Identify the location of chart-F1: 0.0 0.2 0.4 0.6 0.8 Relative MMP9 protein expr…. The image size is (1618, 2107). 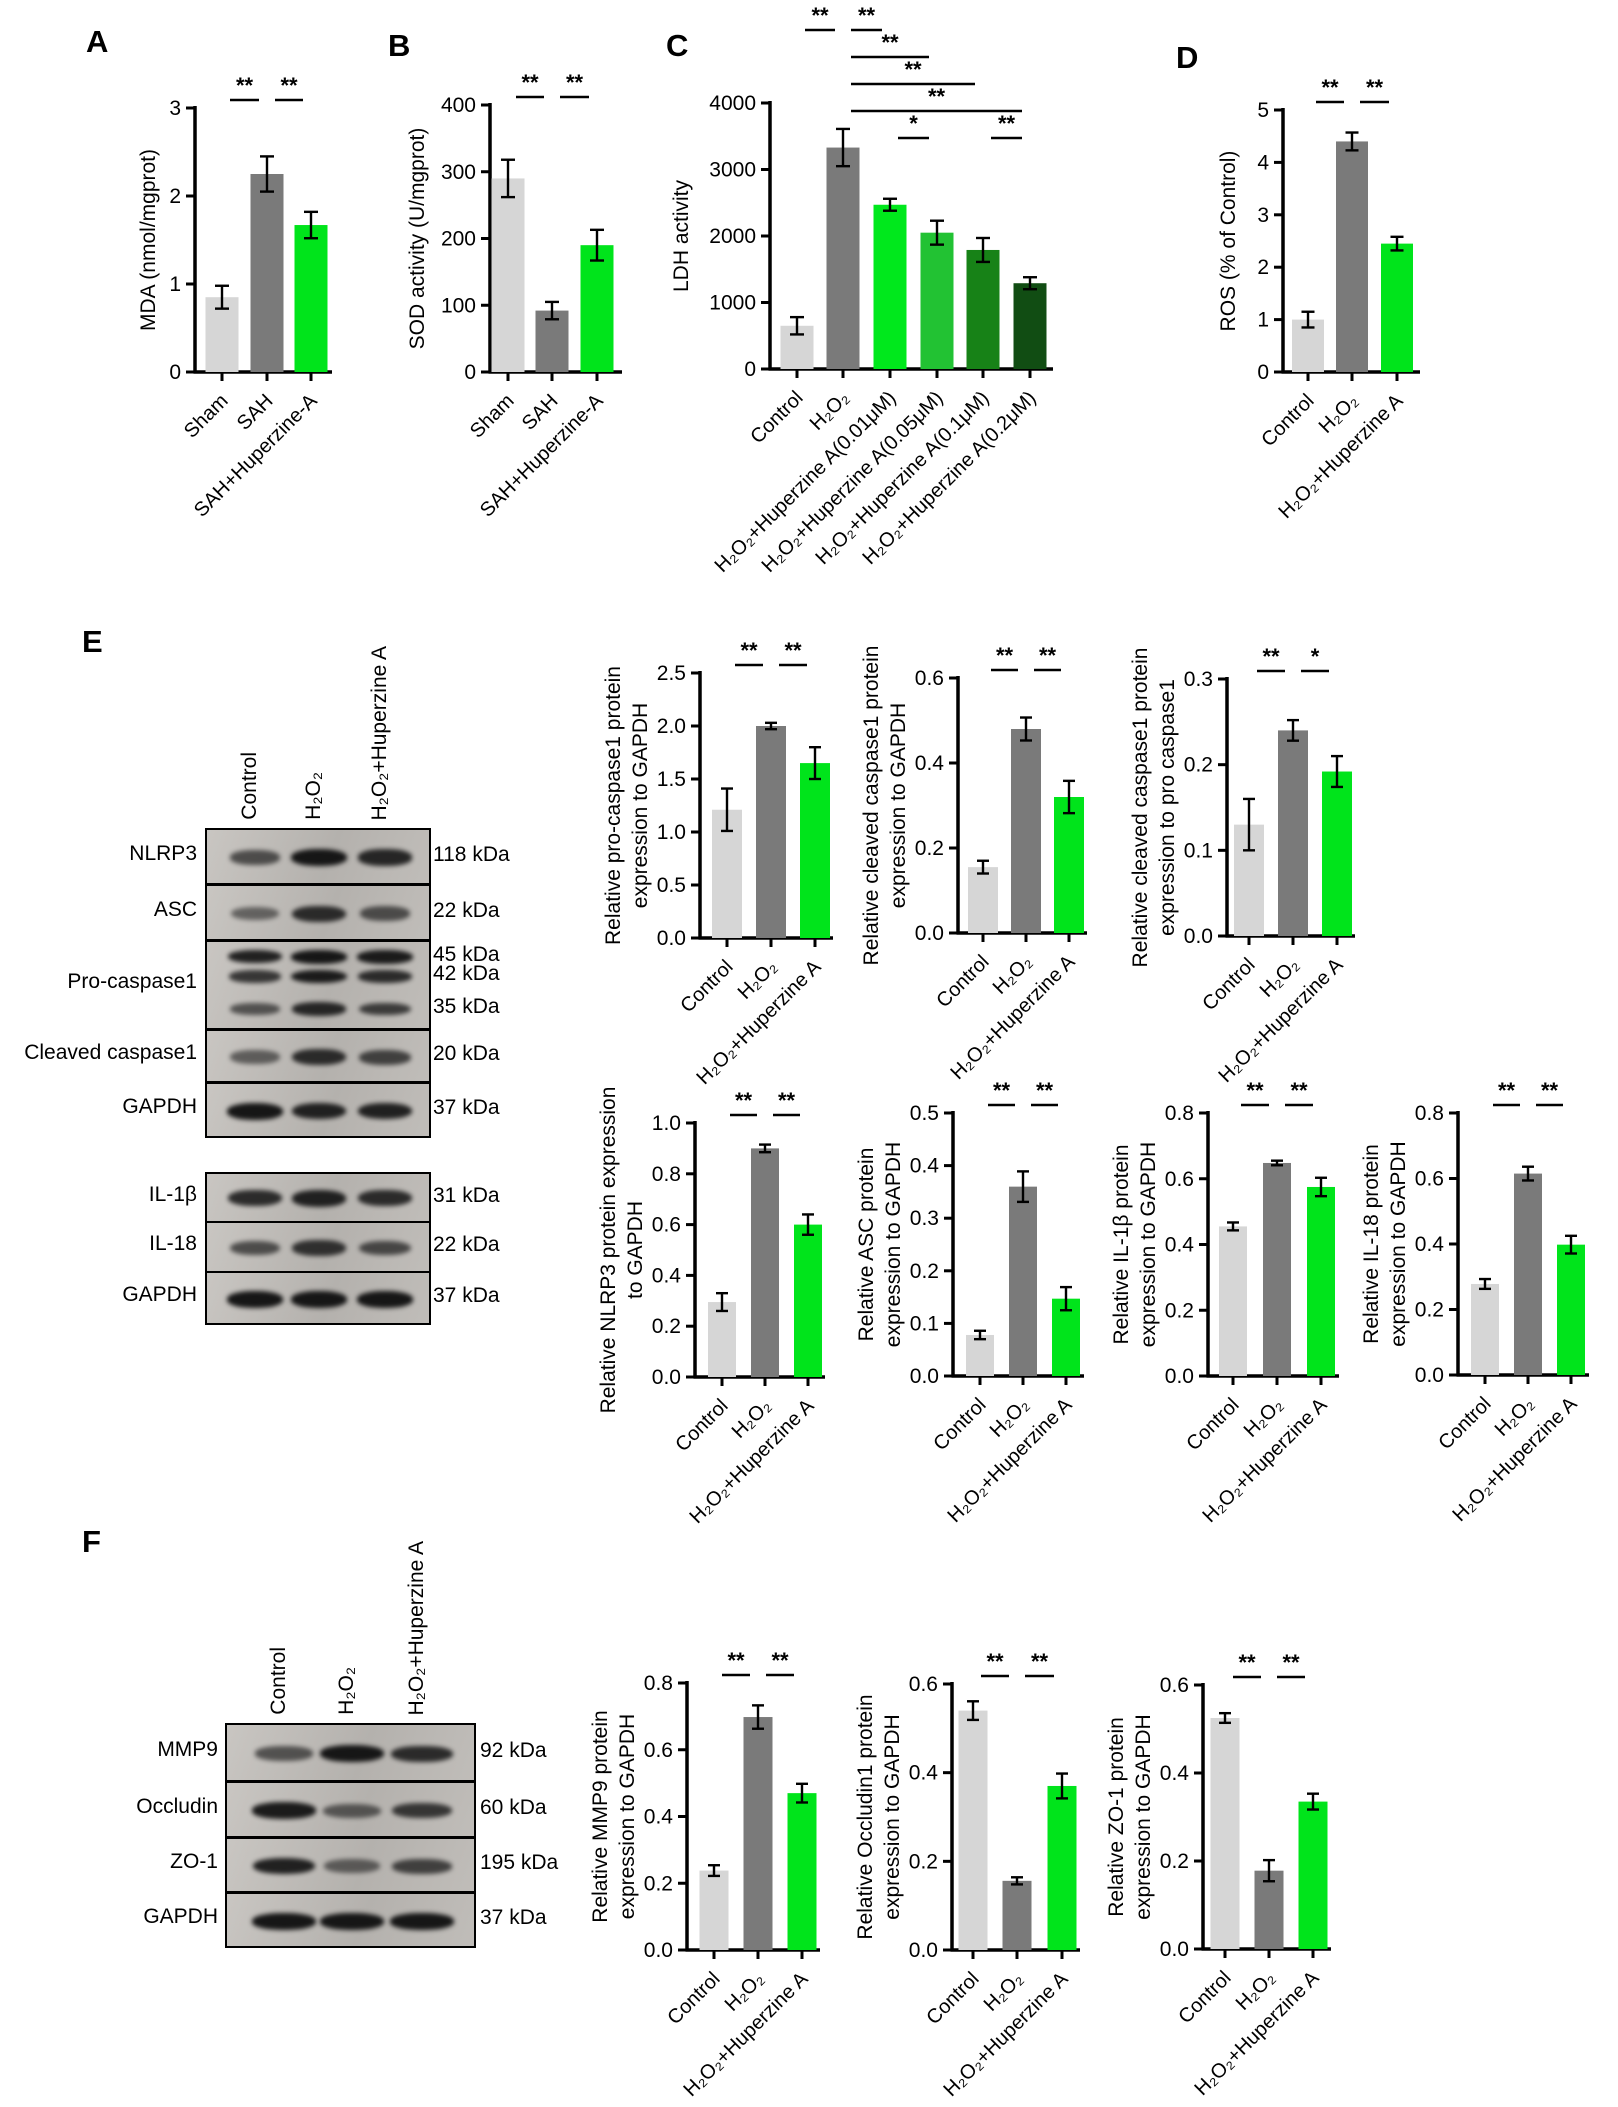
(704, 1874).